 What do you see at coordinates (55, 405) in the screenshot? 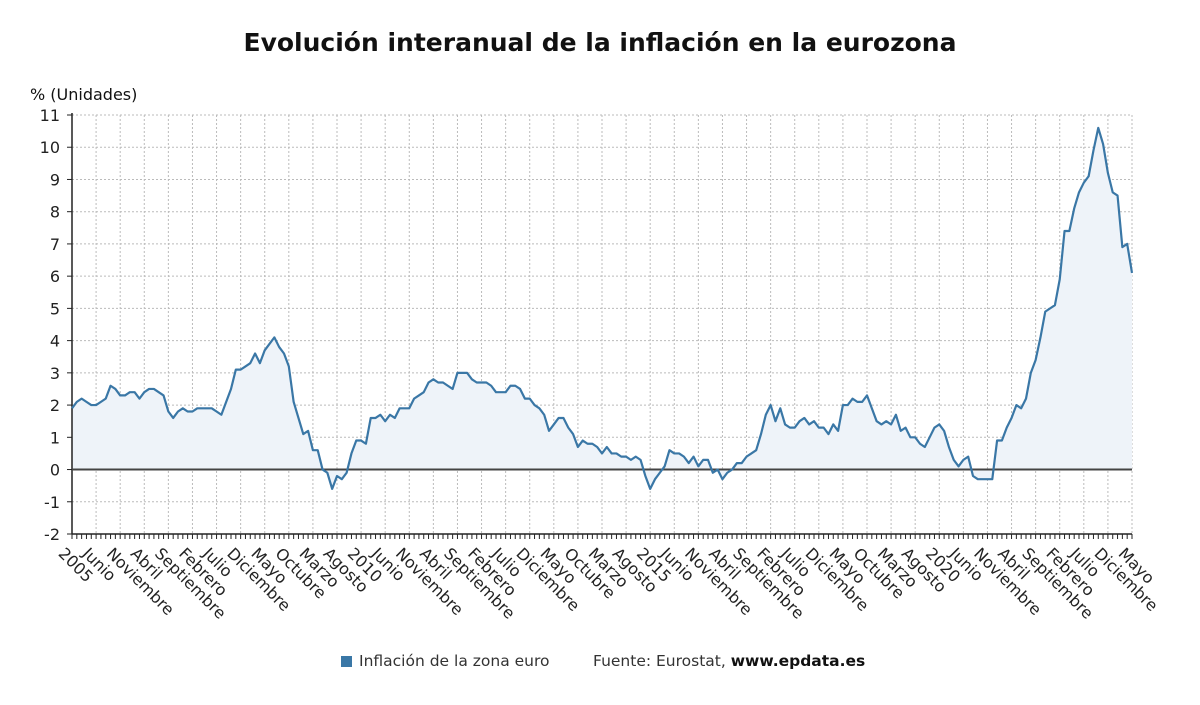
I see `y-tick-label: 2` at bounding box center [55, 405].